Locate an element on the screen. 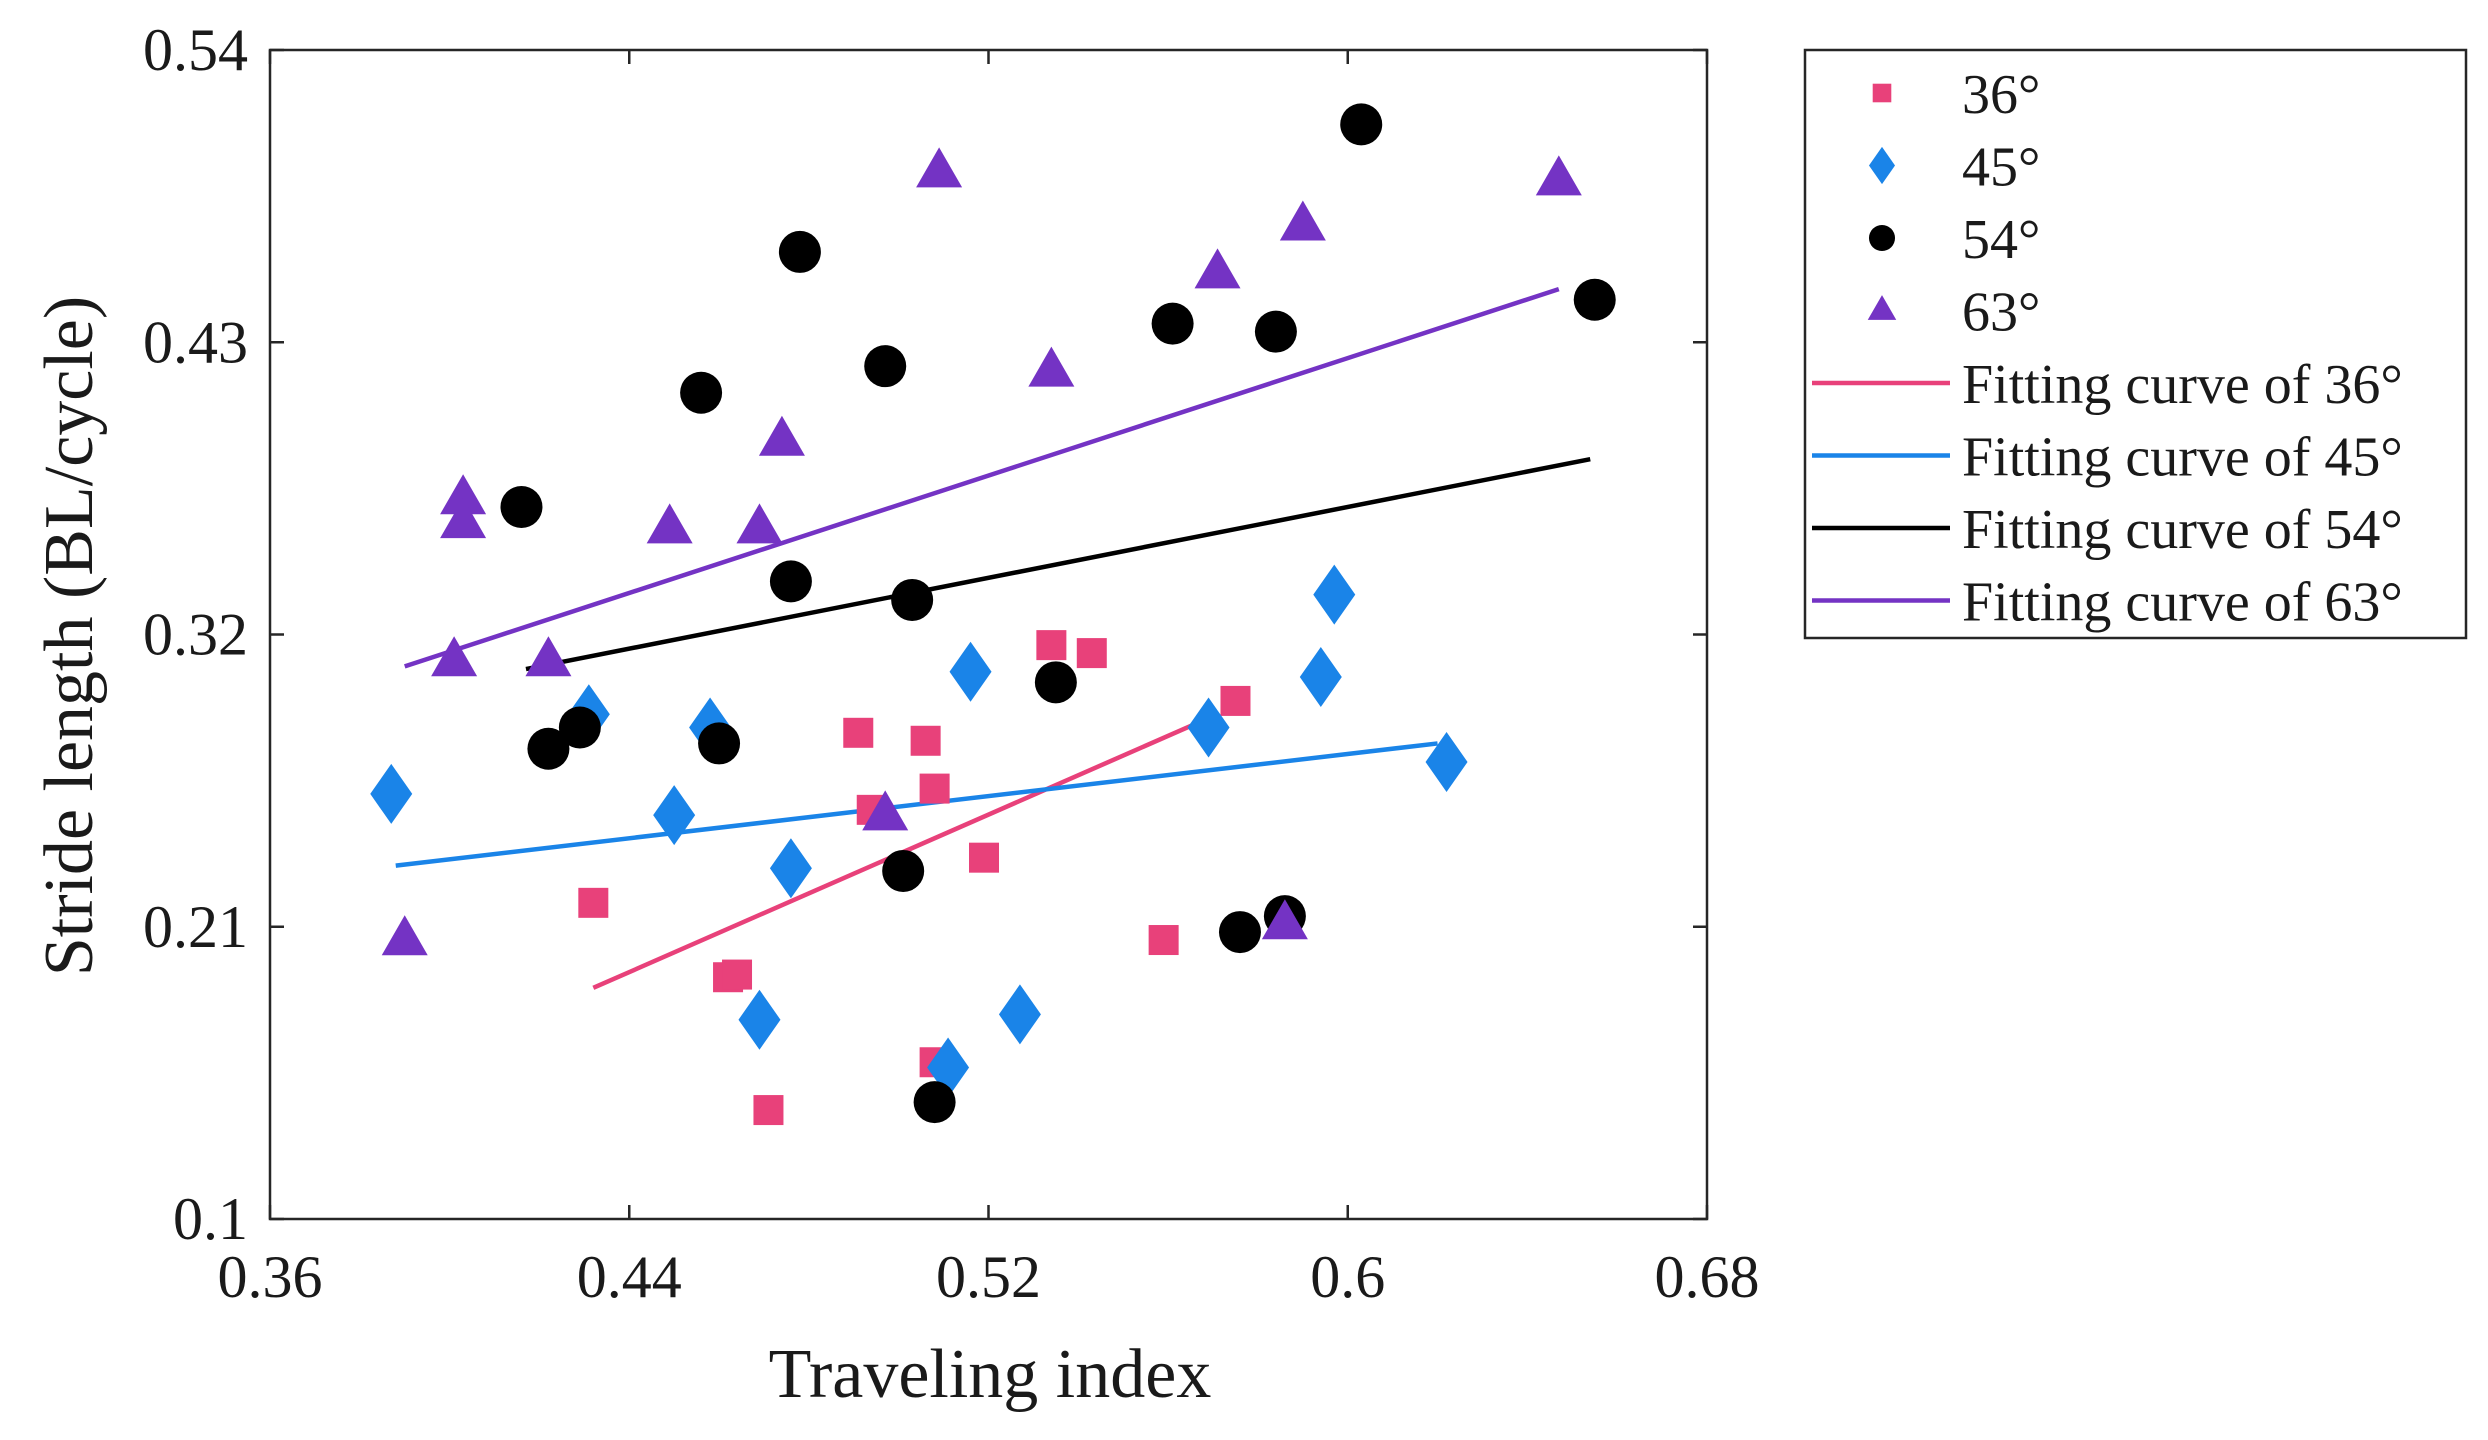 This screenshot has height=1440, width=2488. legend-marker-circle is located at coordinates (1882, 238).